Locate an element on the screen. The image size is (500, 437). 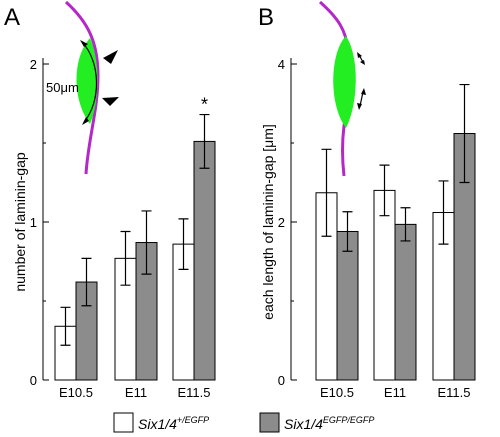
panel-letter-b: B is located at coordinates (266, 17).